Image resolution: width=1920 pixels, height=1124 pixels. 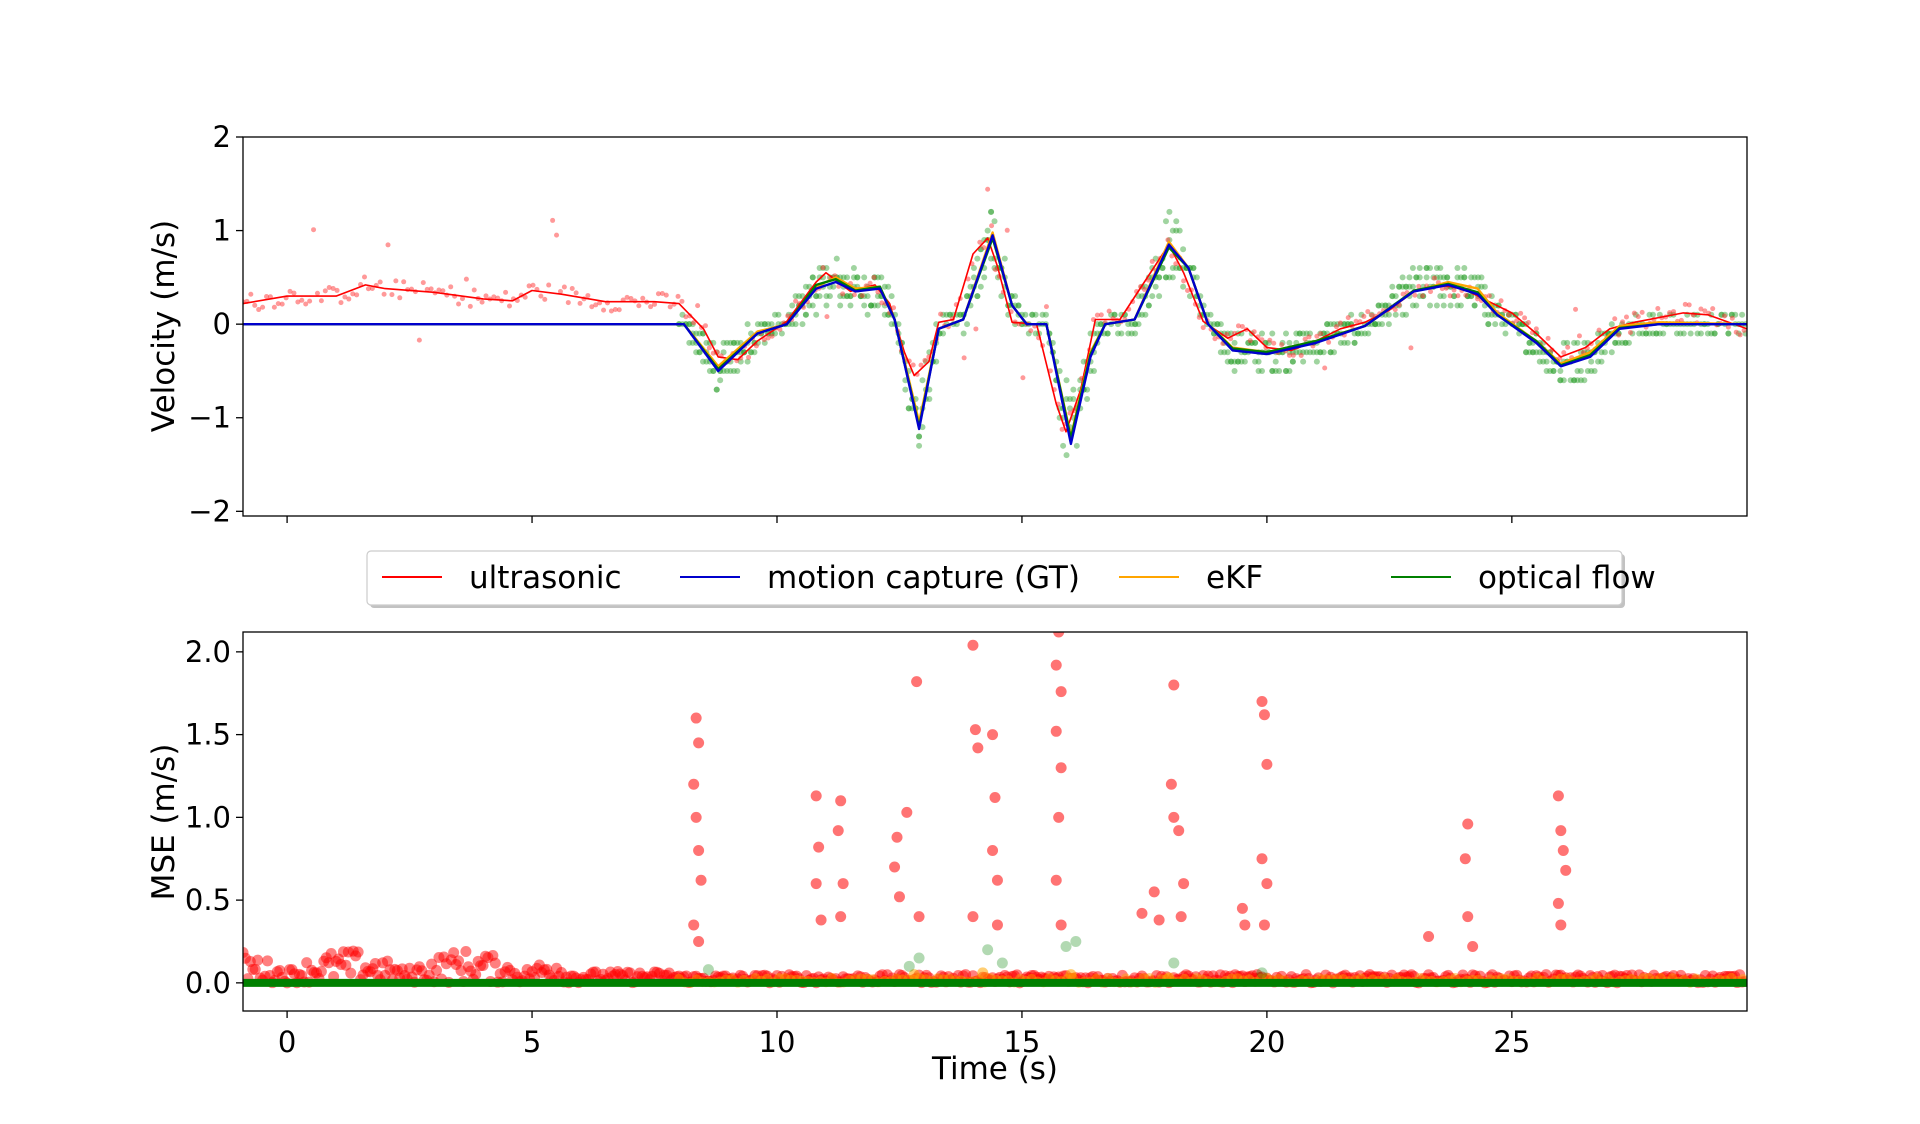 I want to click on y-tick-label: 0.5, so click(x=208, y=900).